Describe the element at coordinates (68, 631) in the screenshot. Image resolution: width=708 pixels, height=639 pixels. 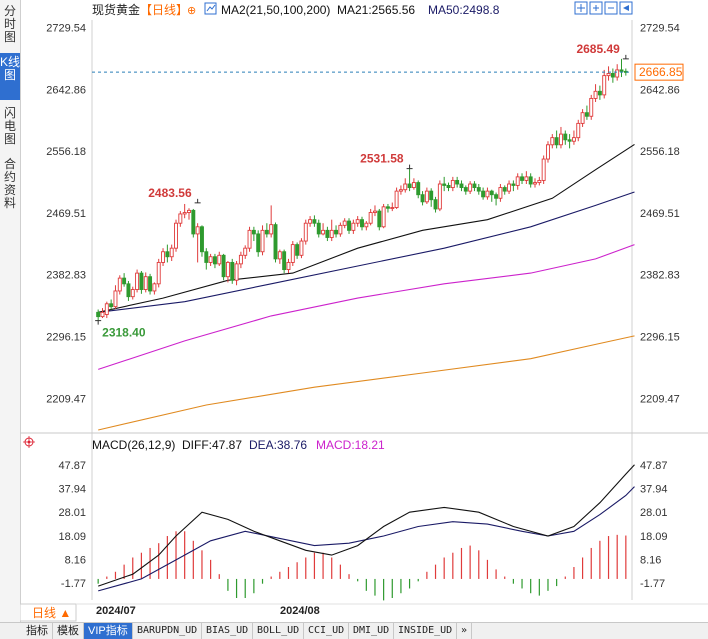
I see `bottom-tab-1: 模板` at that location.